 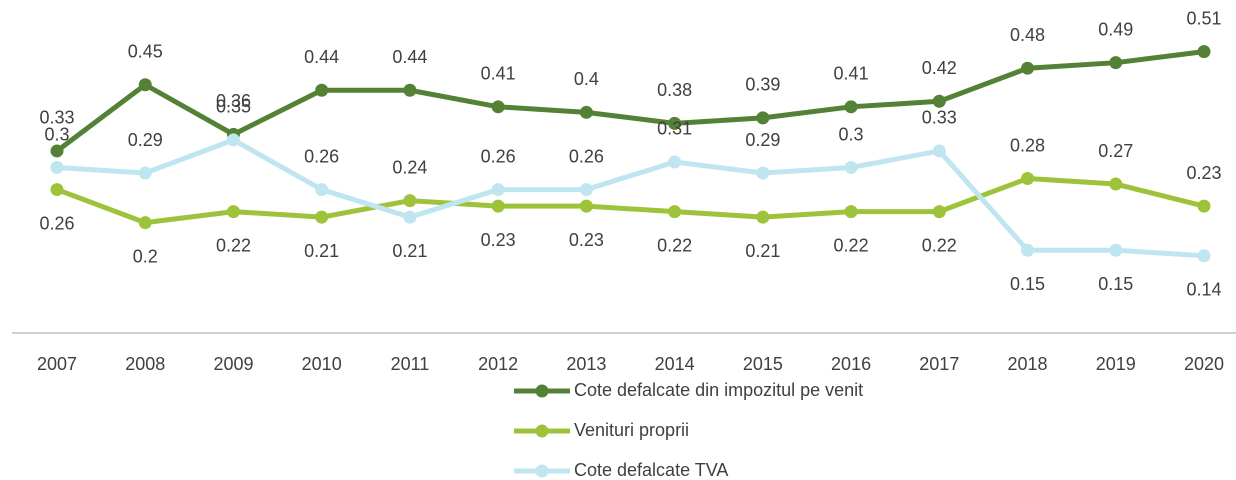 I want to click on x-tick-label: 2013, so click(x=586, y=364).